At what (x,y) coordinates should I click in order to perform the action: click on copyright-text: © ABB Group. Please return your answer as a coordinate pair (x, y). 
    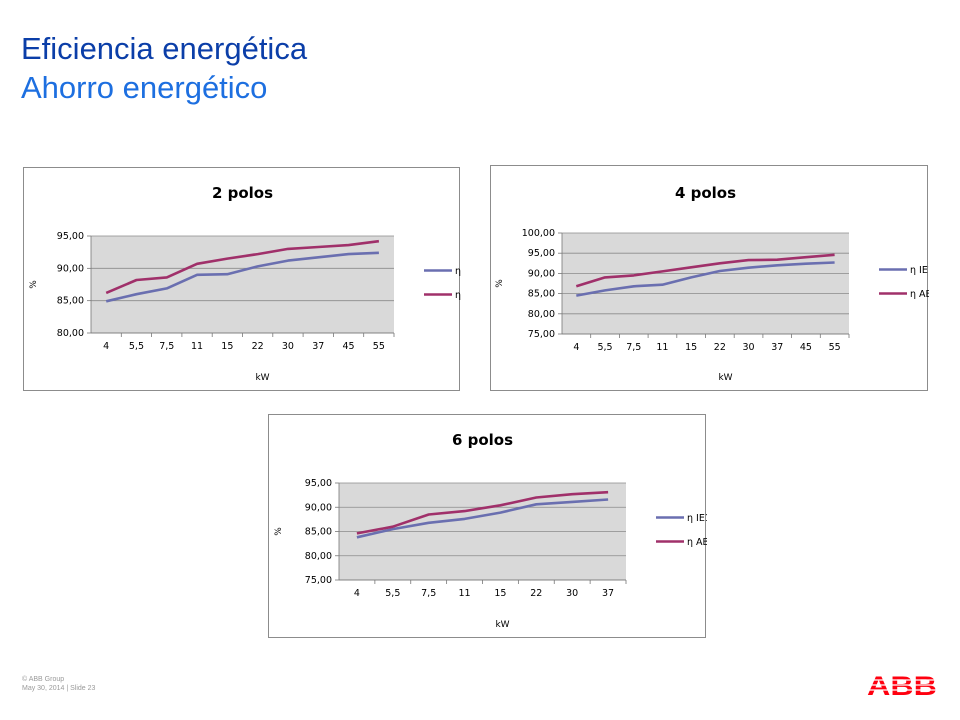
    Looking at the image, I should click on (43, 679).